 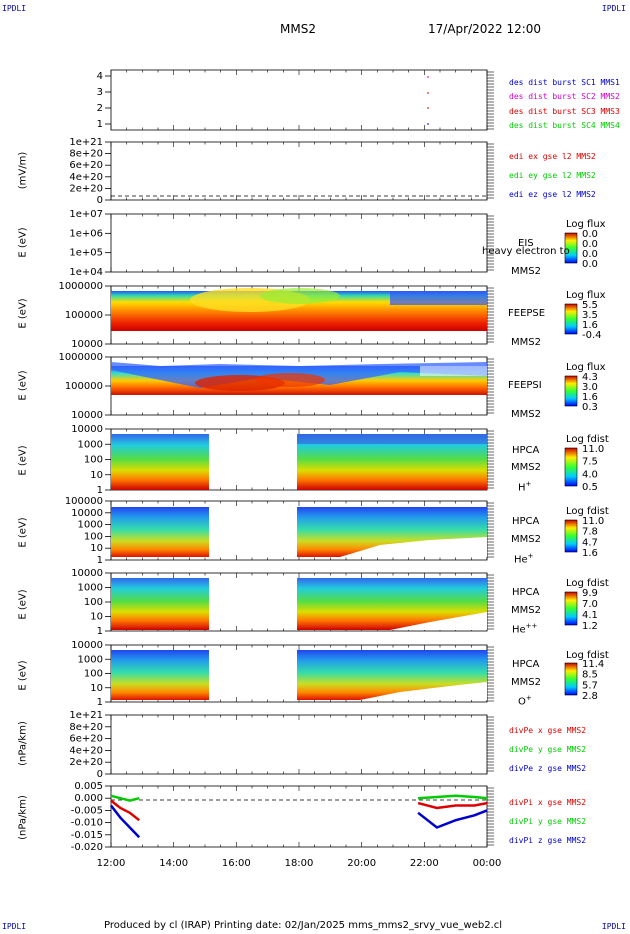 What do you see at coordinates (590, 387) in the screenshot?
I see `feepsi-cbar-tick: 3.0` at bounding box center [590, 387].